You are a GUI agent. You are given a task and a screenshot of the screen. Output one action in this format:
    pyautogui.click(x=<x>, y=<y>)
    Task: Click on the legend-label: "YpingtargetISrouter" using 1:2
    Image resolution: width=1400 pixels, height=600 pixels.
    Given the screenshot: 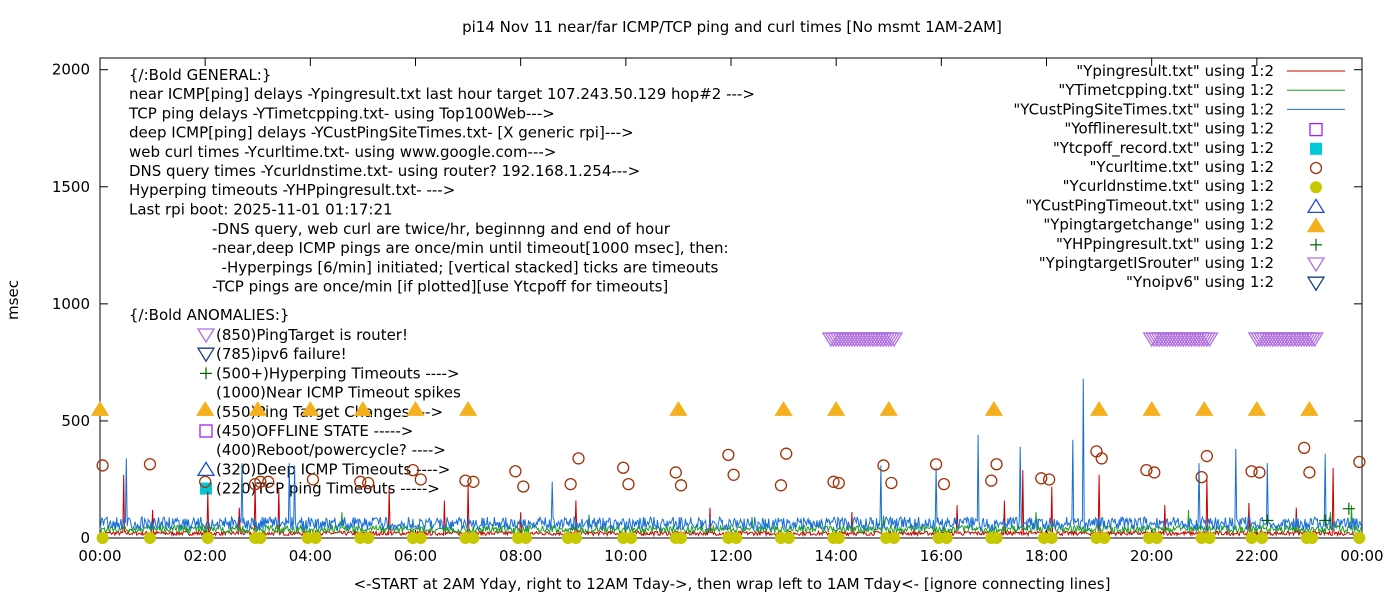 What is the action you would take?
    pyautogui.click(x=1156, y=263)
    